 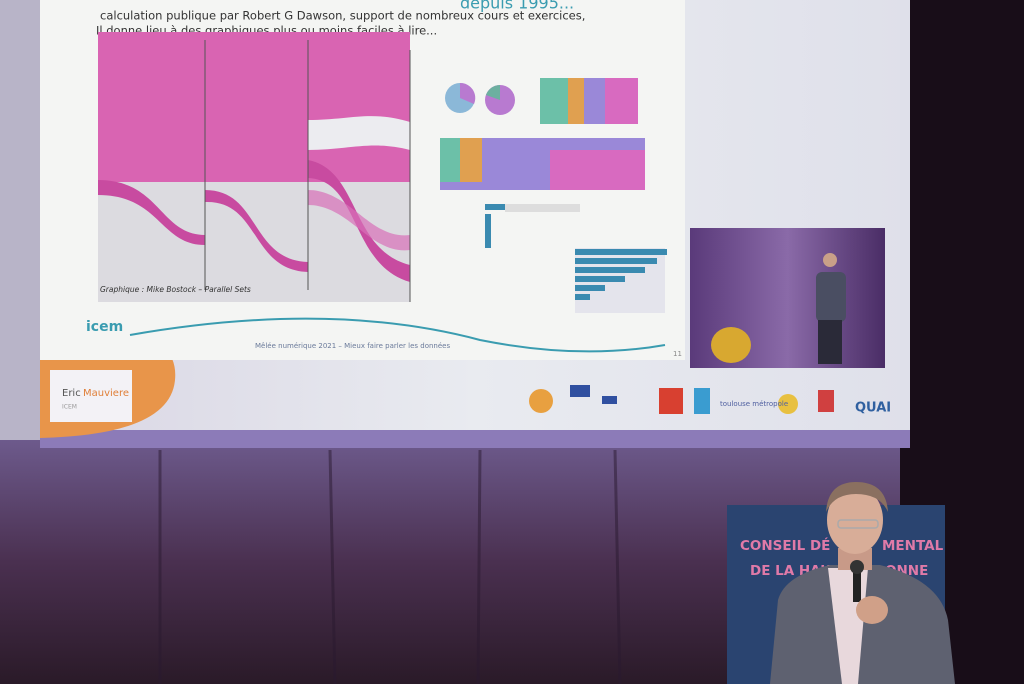 What do you see at coordinates (475, 439) in the screenshot?
I see `screen-band` at bounding box center [475, 439].